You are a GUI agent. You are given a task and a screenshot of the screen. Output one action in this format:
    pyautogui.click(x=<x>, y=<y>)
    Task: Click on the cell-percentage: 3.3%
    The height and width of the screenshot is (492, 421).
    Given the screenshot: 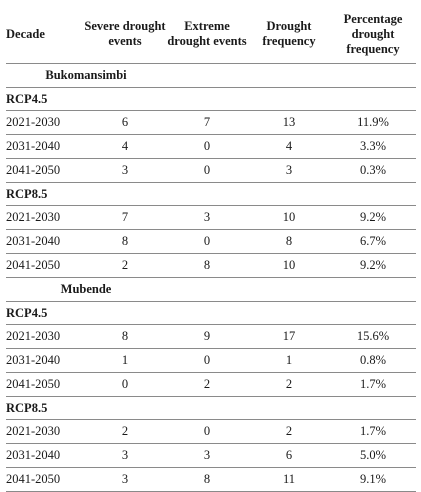 What is the action you would take?
    pyautogui.click(x=373, y=146)
    